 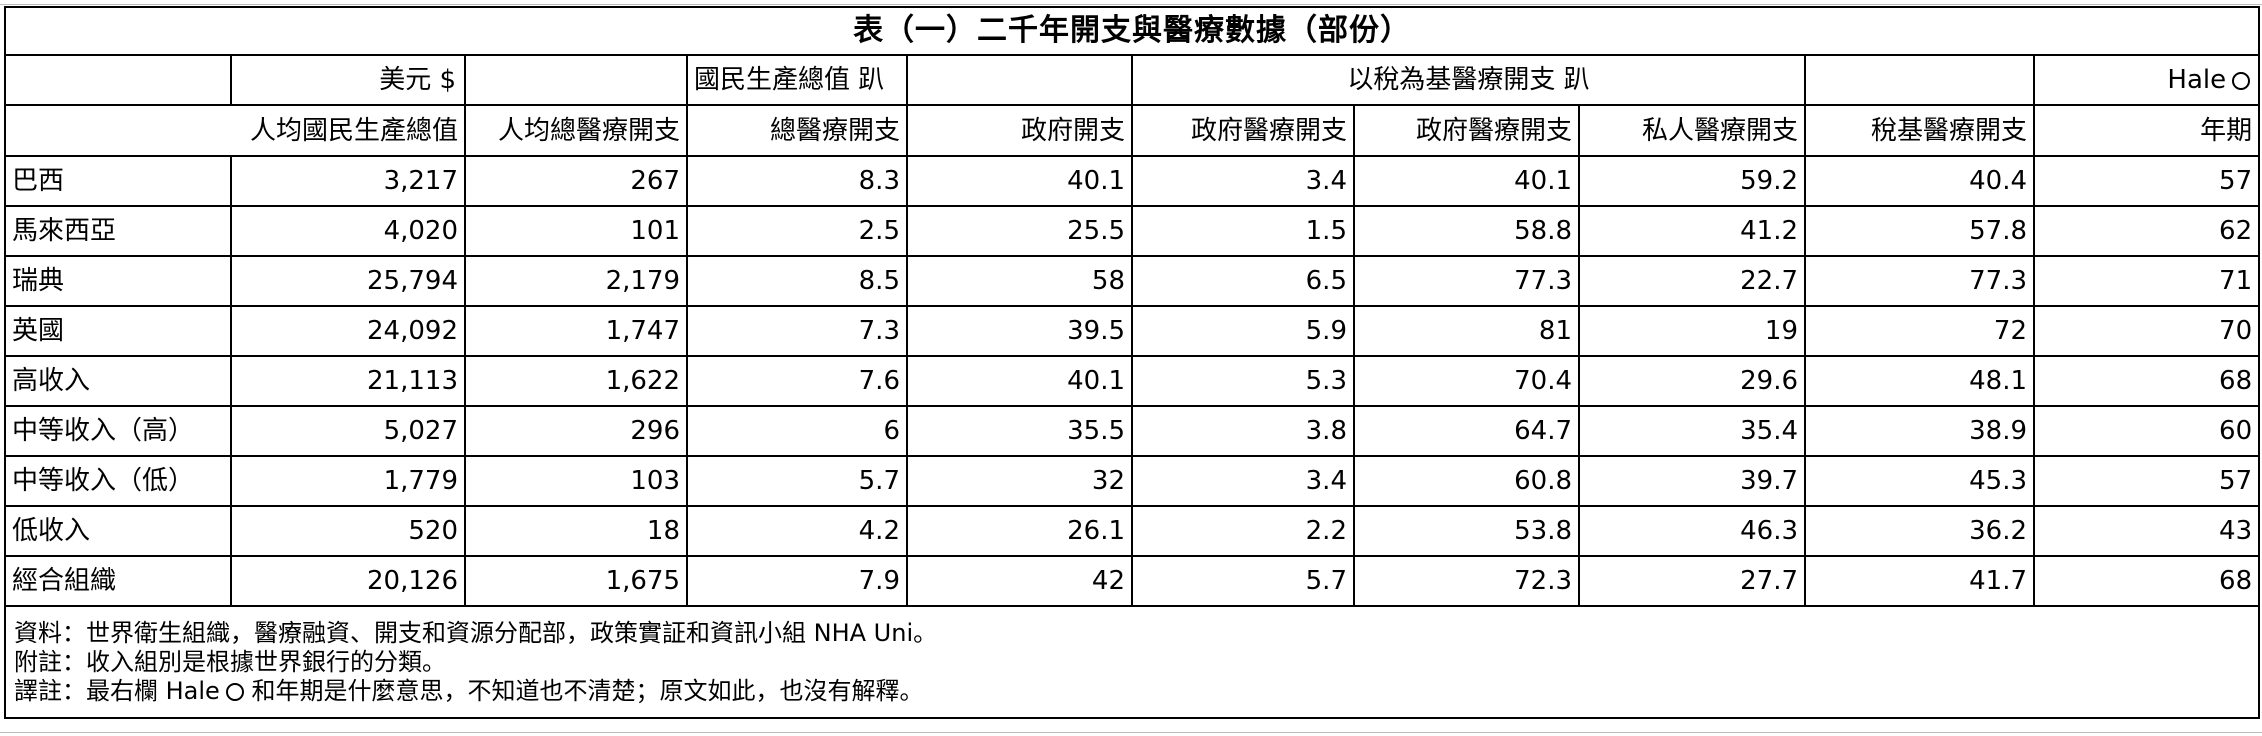 I want to click on cell: 70, so click(x=2146, y=331).